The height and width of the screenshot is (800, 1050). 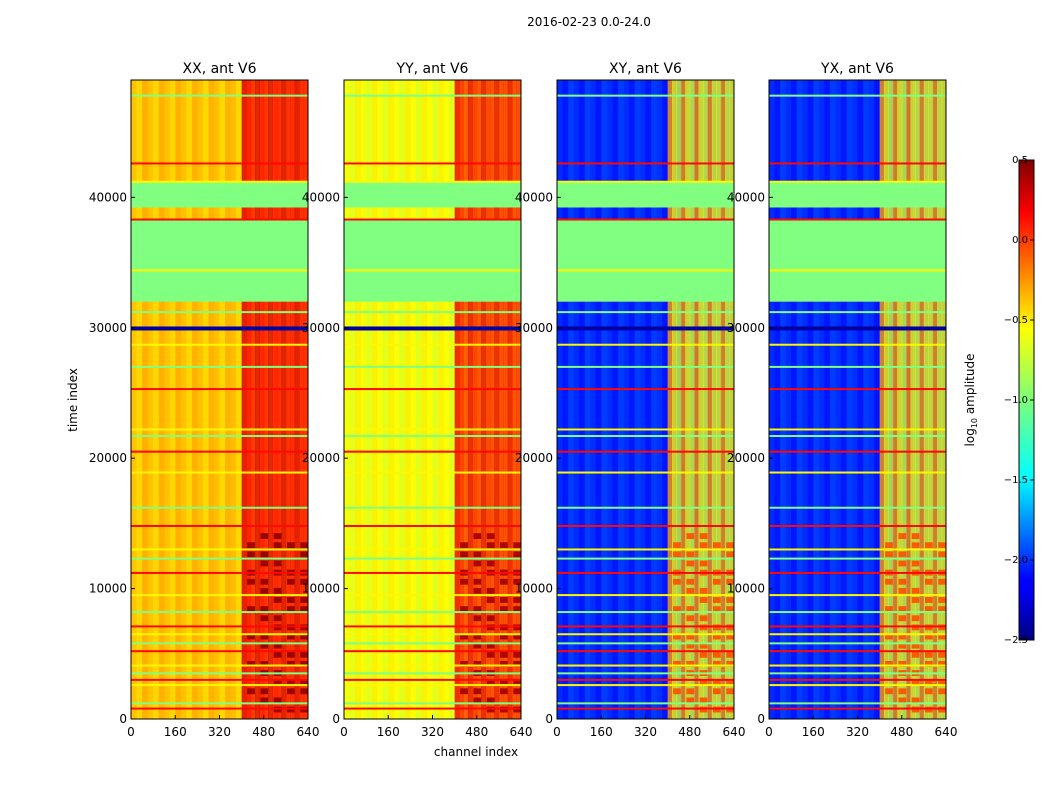 What do you see at coordinates (388, 732) in the screenshot?
I see `x-tick-label: 160` at bounding box center [388, 732].